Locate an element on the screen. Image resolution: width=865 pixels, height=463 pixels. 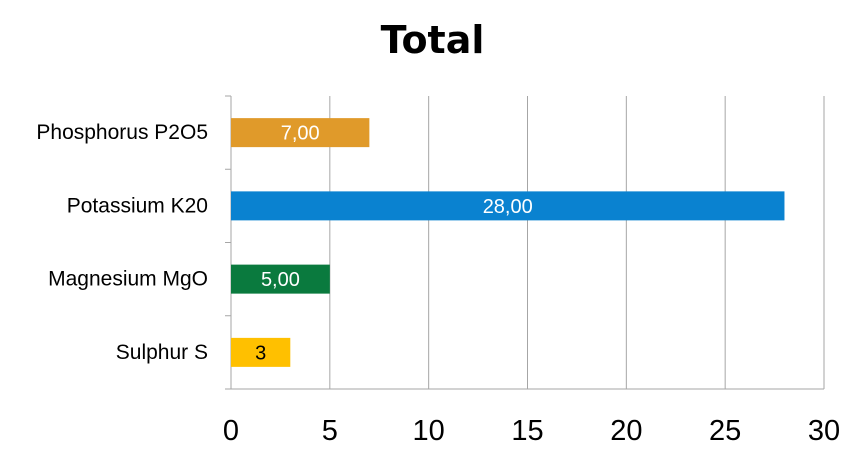
x-tick-label: 5 is located at coordinates (330, 431).